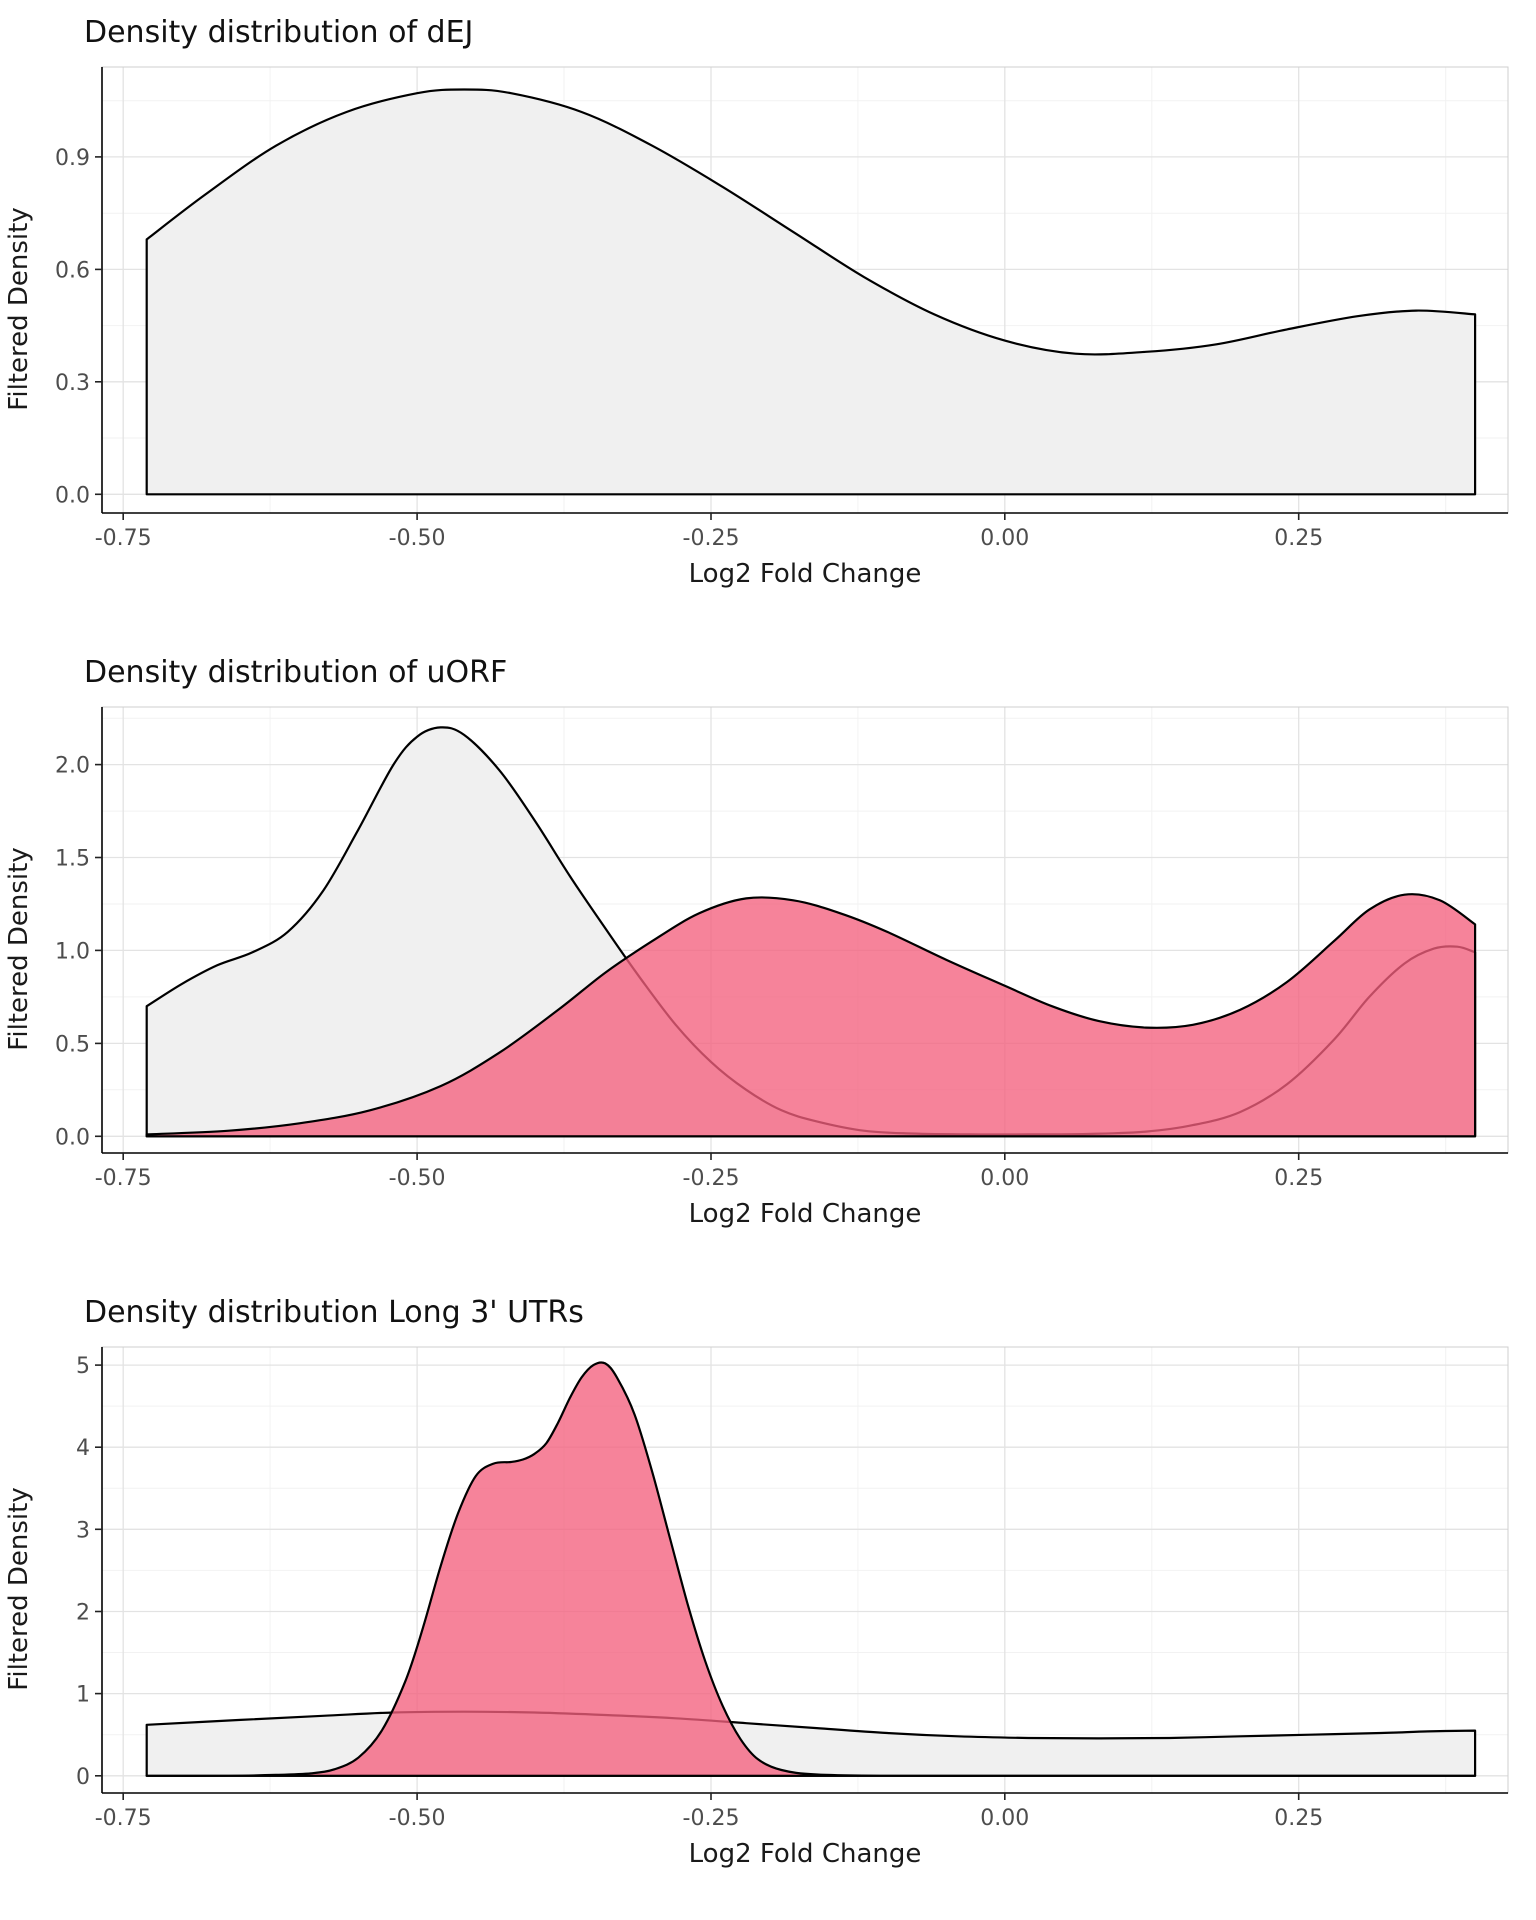 The height and width of the screenshot is (1920, 1536). What do you see at coordinates (72, 1044) in the screenshot?
I see `y-tick-label: 0.5` at bounding box center [72, 1044].